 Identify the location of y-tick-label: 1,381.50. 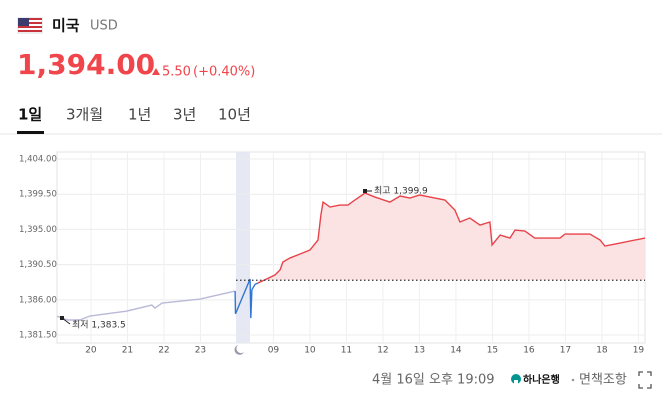
(38, 336).